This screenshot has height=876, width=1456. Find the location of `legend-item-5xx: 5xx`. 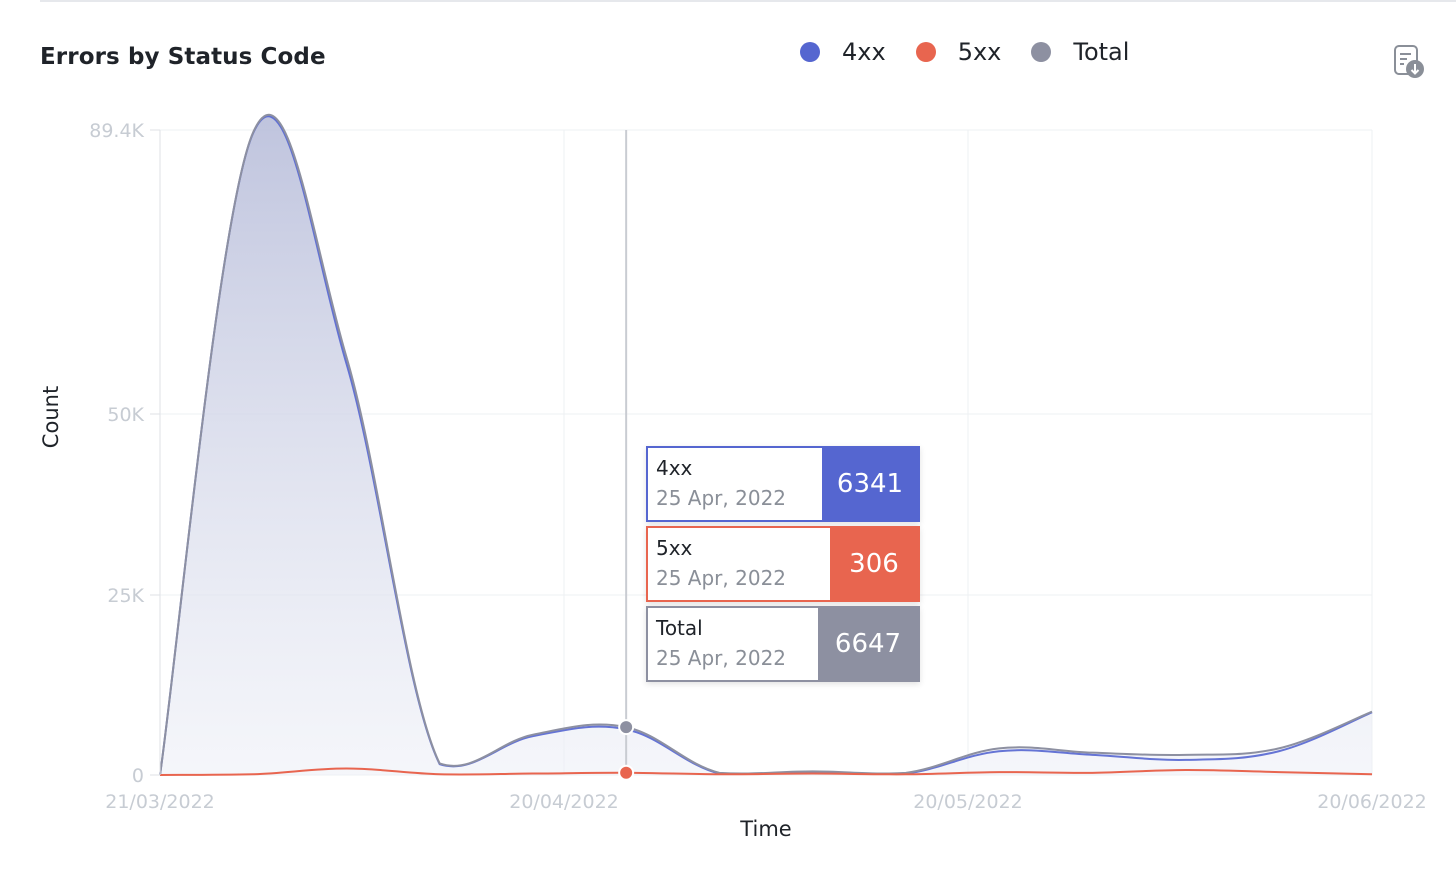

legend-item-5xx: 5xx is located at coordinates (958, 52).